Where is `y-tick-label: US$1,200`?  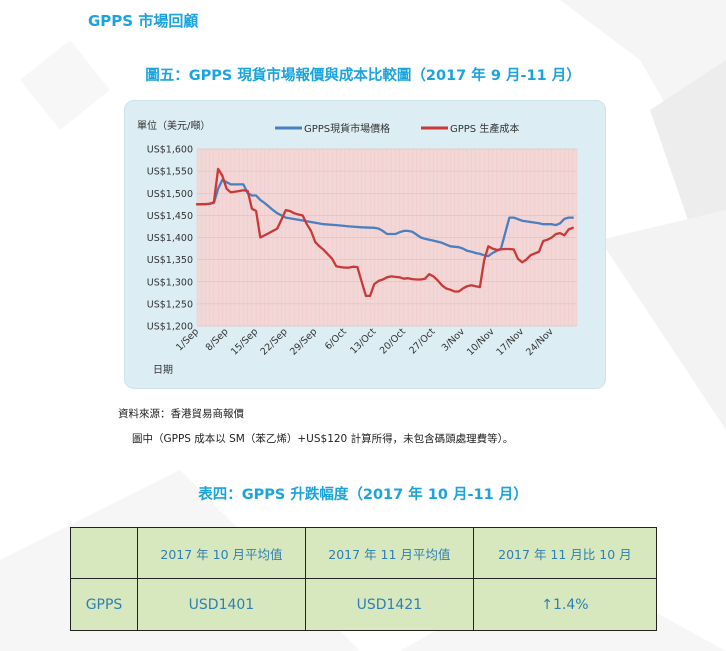
y-tick-label: US$1,200 is located at coordinates (170, 327).